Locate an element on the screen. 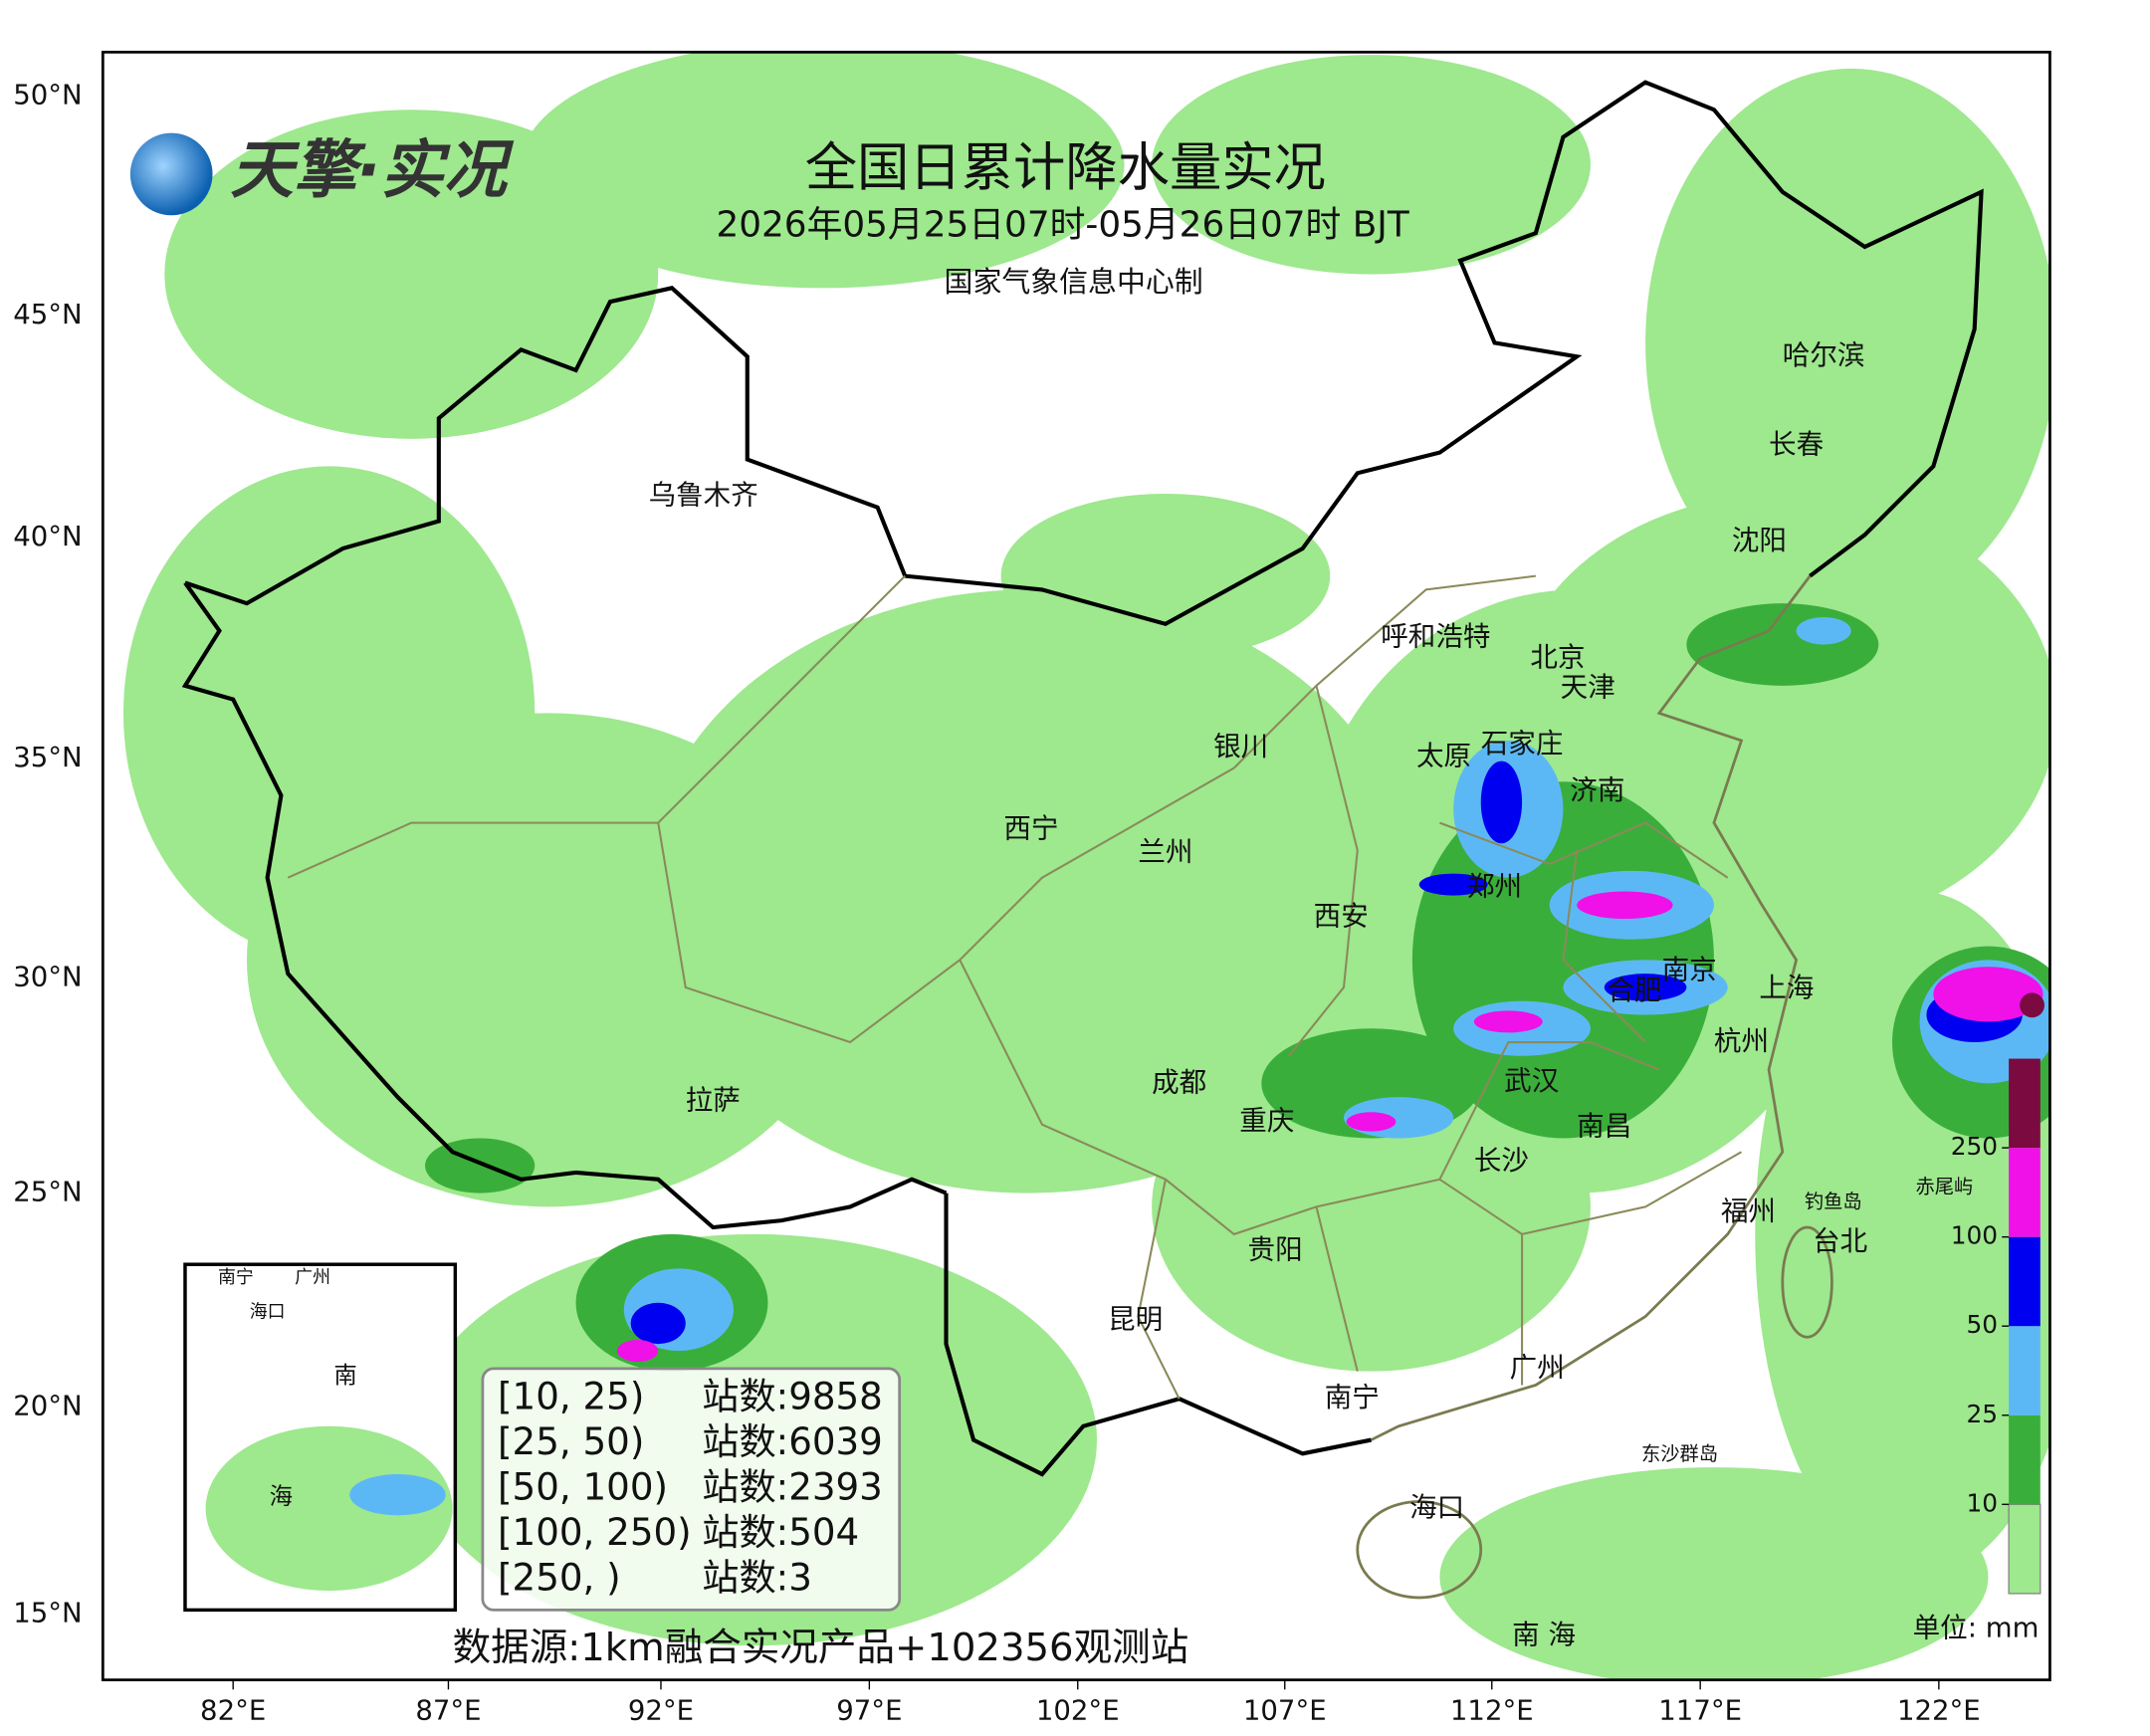 The height and width of the screenshot is (1736, 2150). lat-label: 30°N is located at coordinates (48, 977).